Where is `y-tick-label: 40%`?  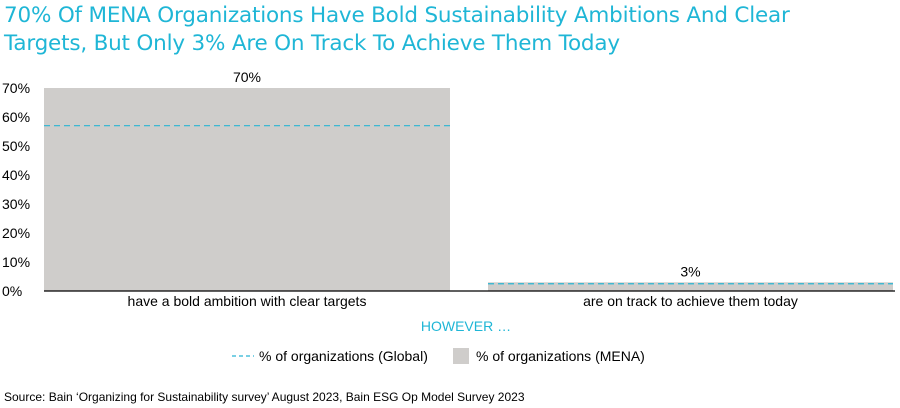
y-tick-label: 40% is located at coordinates (16, 175).